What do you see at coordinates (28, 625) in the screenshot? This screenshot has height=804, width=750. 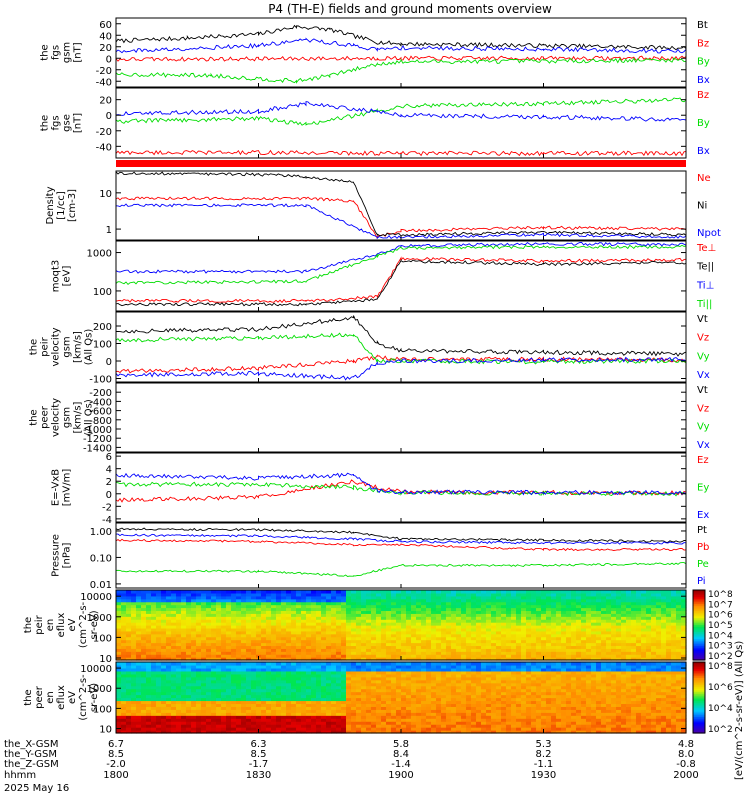 I see `y-axis-label: the` at bounding box center [28, 625].